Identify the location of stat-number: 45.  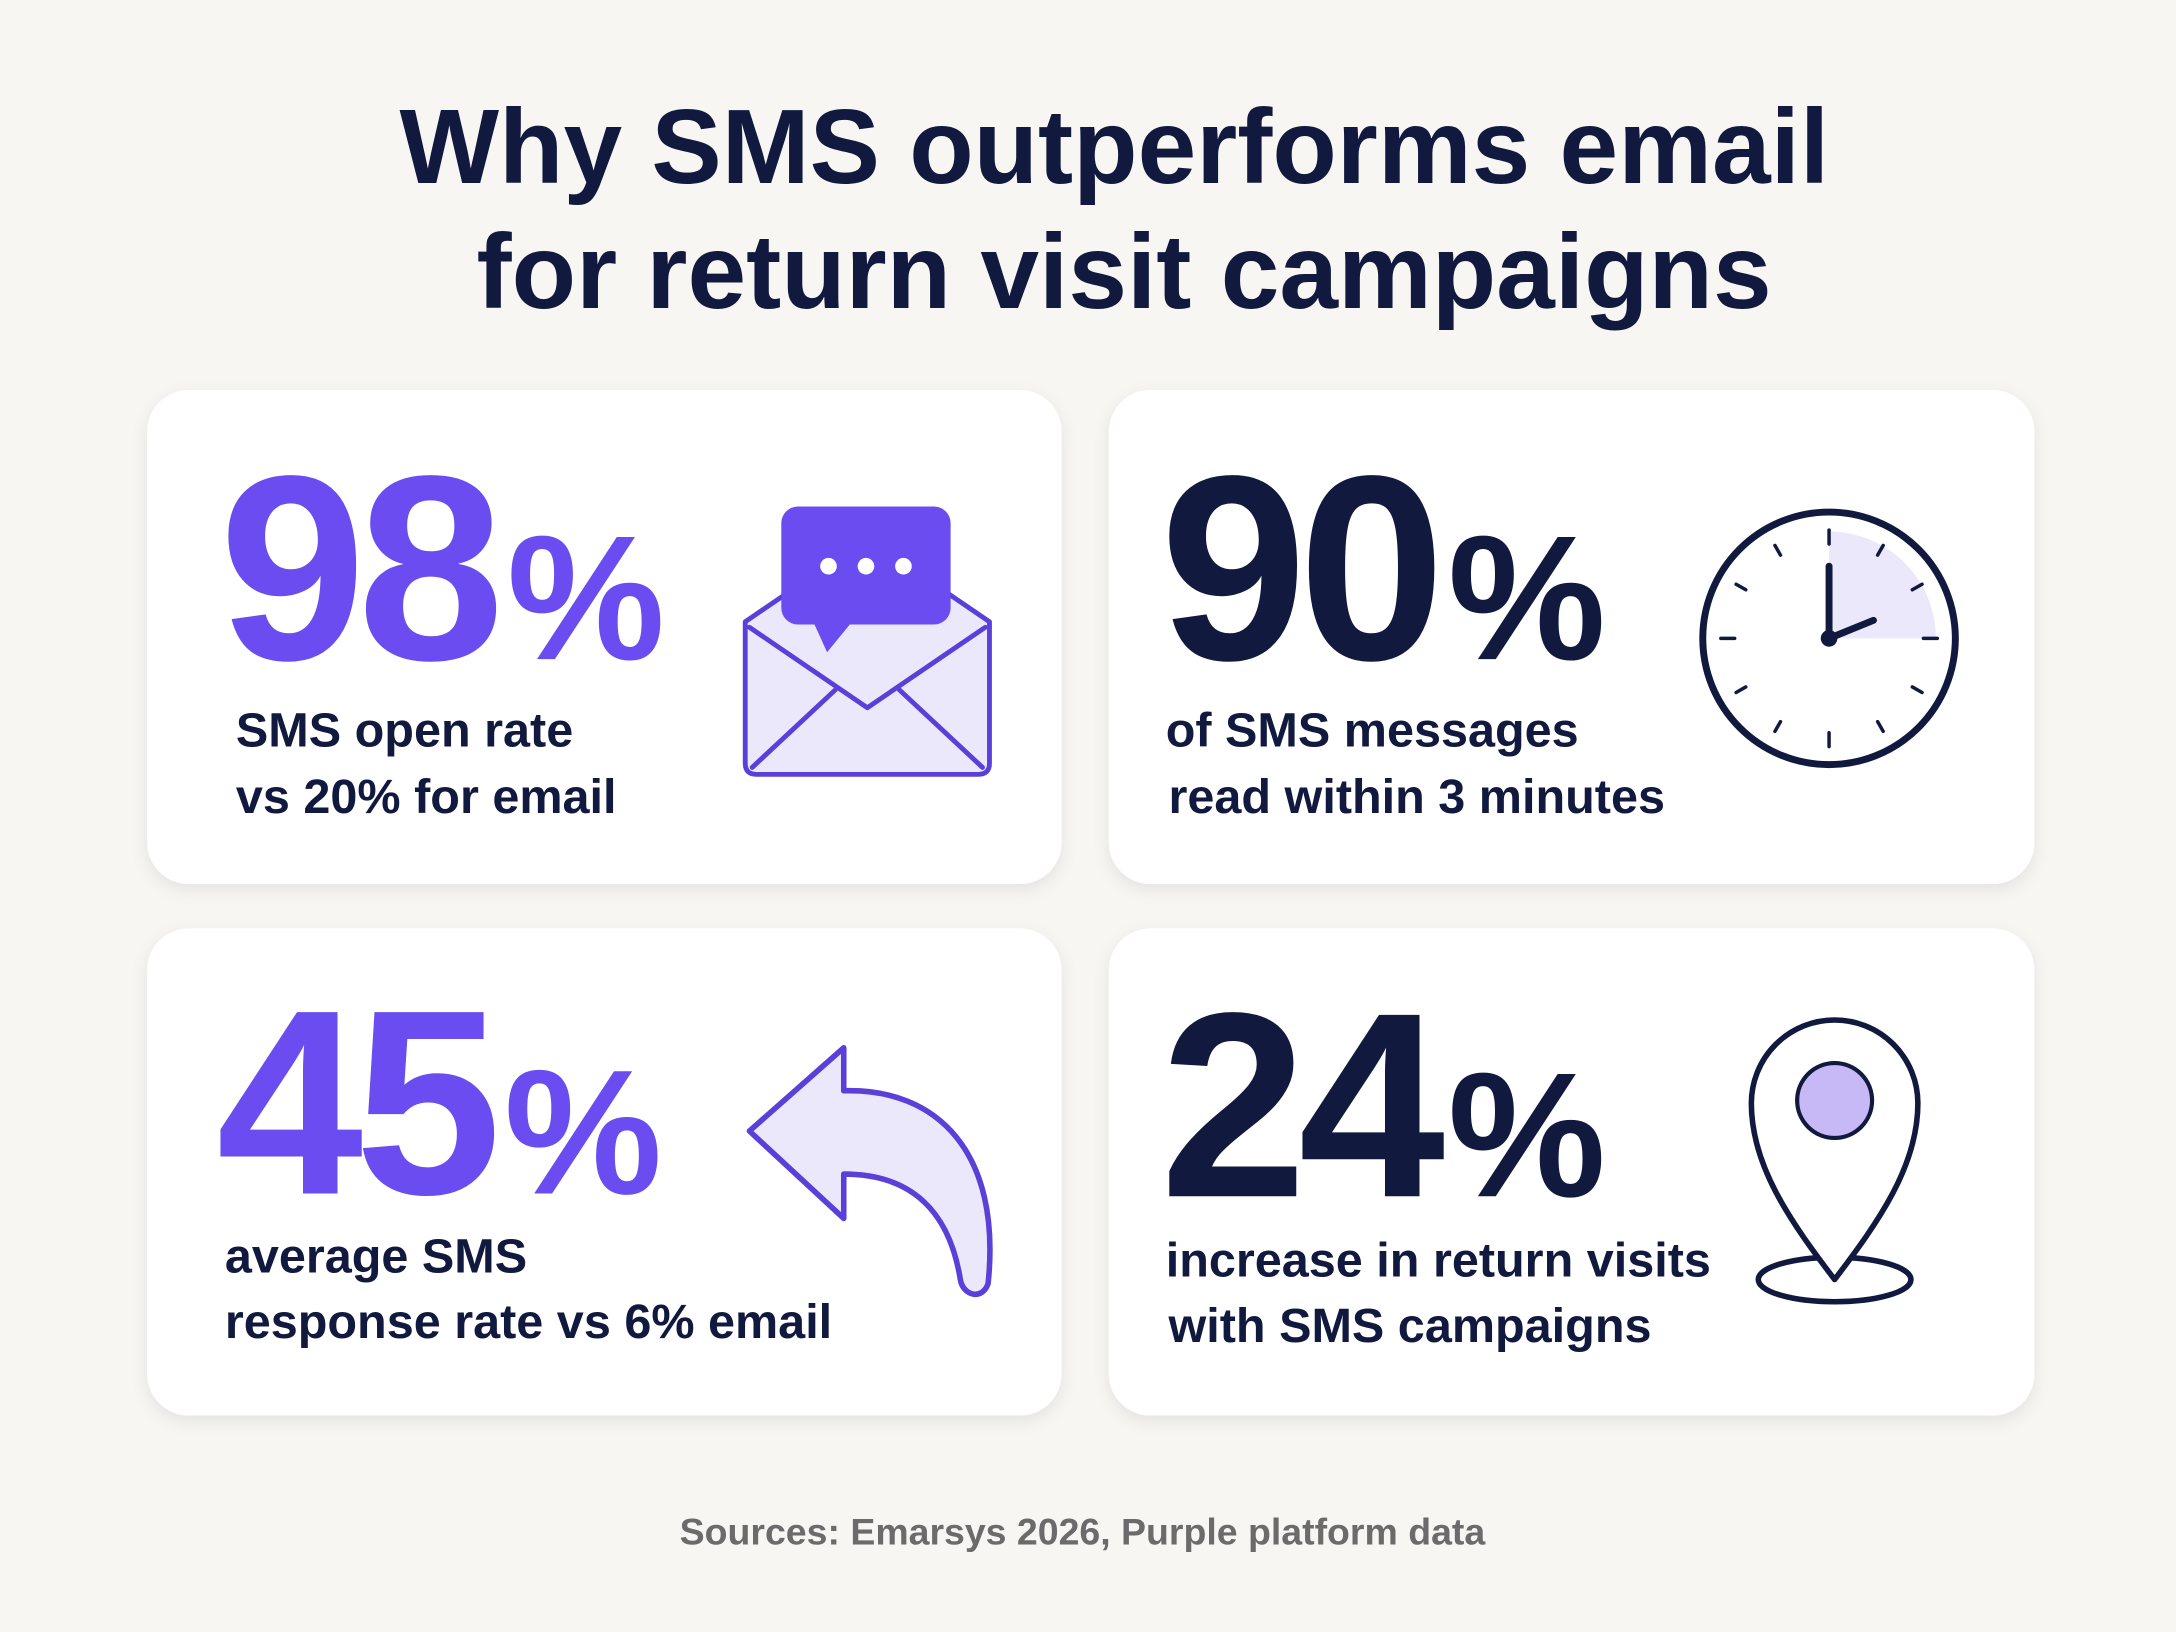
(355, 1101).